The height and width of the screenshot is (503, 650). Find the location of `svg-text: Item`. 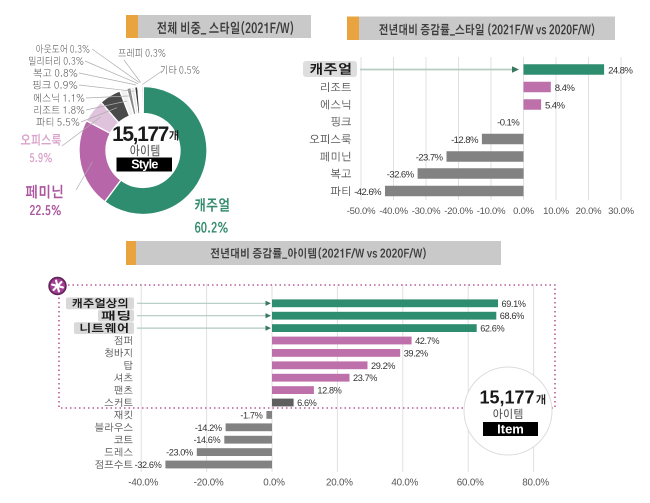

svg-text: Item is located at coordinates (510, 428).